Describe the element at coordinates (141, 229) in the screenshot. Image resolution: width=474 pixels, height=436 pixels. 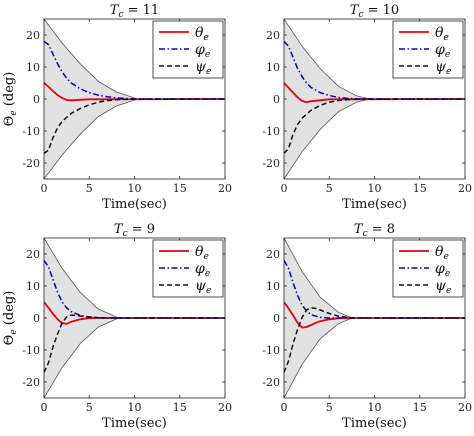
I see `title-value: = 9` at that location.